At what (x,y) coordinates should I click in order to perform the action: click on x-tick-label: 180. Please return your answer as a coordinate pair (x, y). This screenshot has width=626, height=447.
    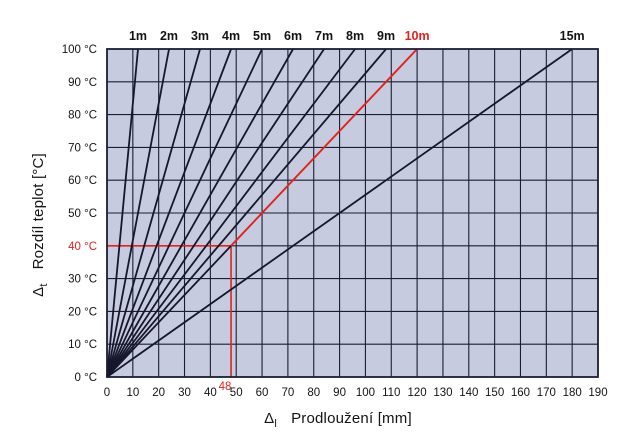
    Looking at the image, I should click on (572, 393).